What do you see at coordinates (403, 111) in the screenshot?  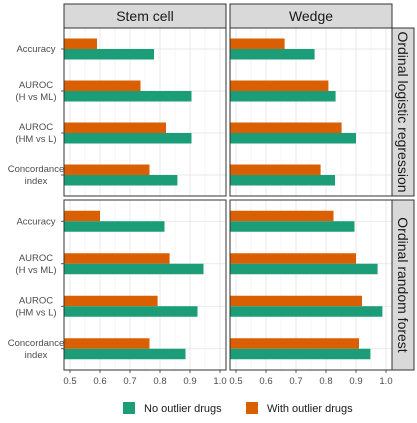 I see `row-strip-label: Ordinal logistic regression` at bounding box center [403, 111].